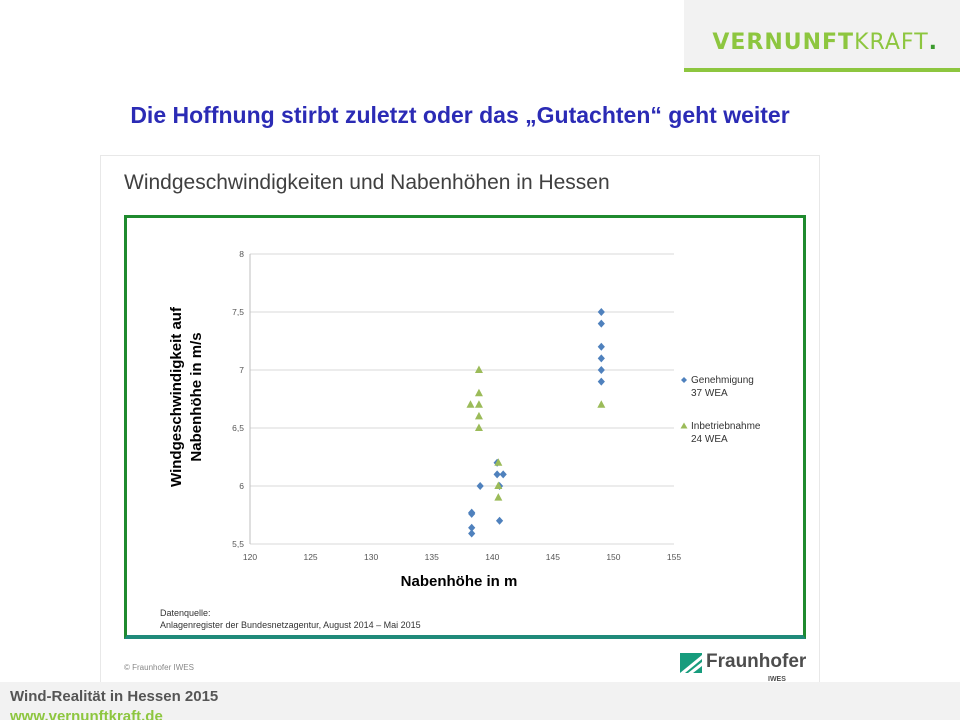 Image resolution: width=960 pixels, height=720 pixels. I want to click on fraunhofer-name: Fraunhofer, so click(756, 661).